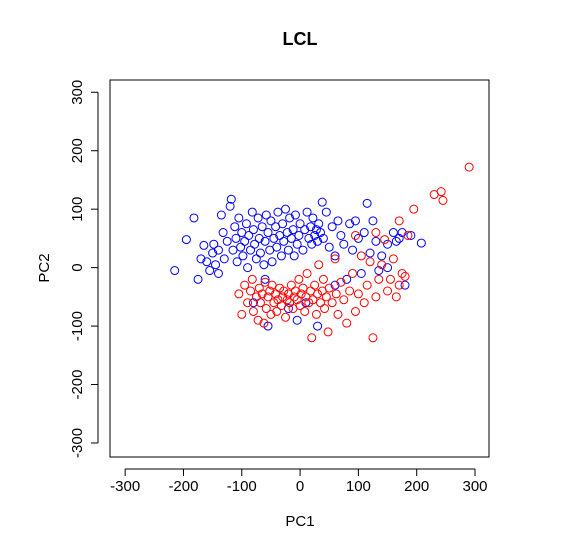 This screenshot has width=562, height=560. What do you see at coordinates (77, 443) in the screenshot?
I see `y-tick-label: -300` at bounding box center [77, 443].